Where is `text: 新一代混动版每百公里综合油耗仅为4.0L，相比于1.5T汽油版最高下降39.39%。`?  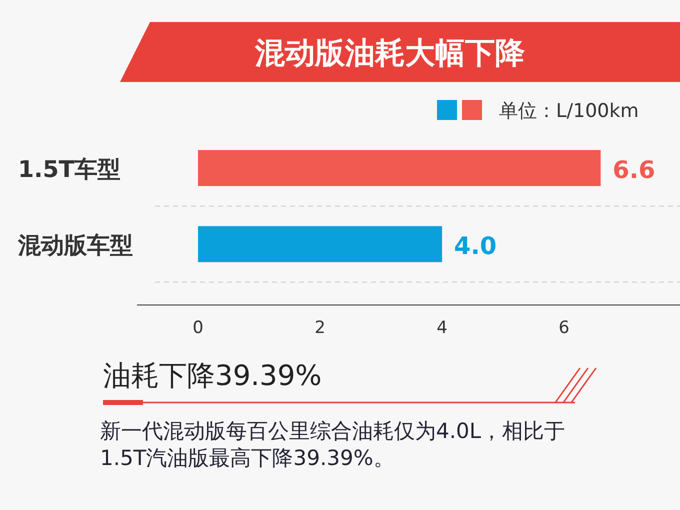
text: 新一代混动版每百公里综合油耗仅为4.0L，相比于1.5T汽油版最高下降39.39%。 is located at coordinates (333, 445).